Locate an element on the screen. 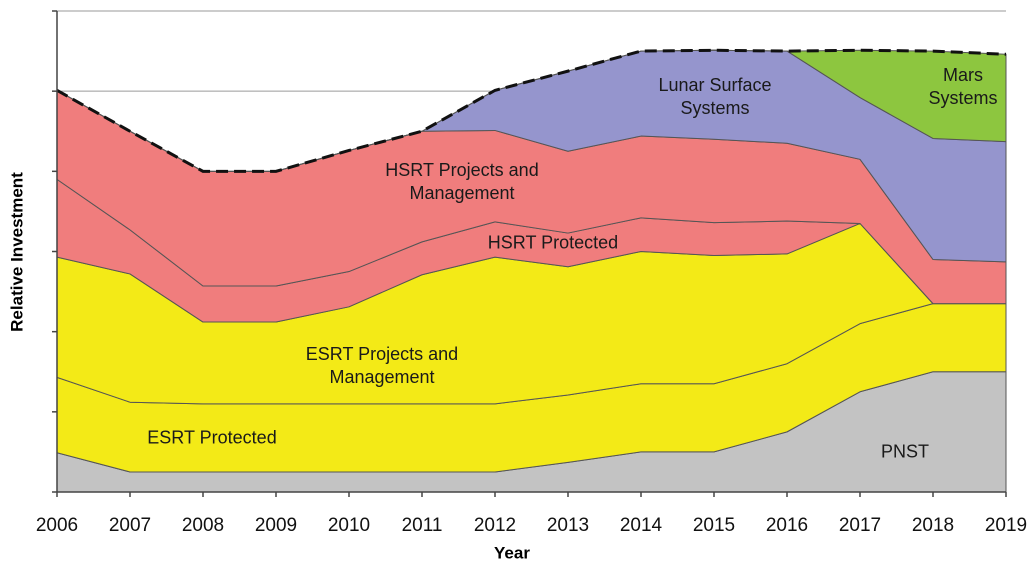  x-tick-label: 2006 is located at coordinates (57, 525).